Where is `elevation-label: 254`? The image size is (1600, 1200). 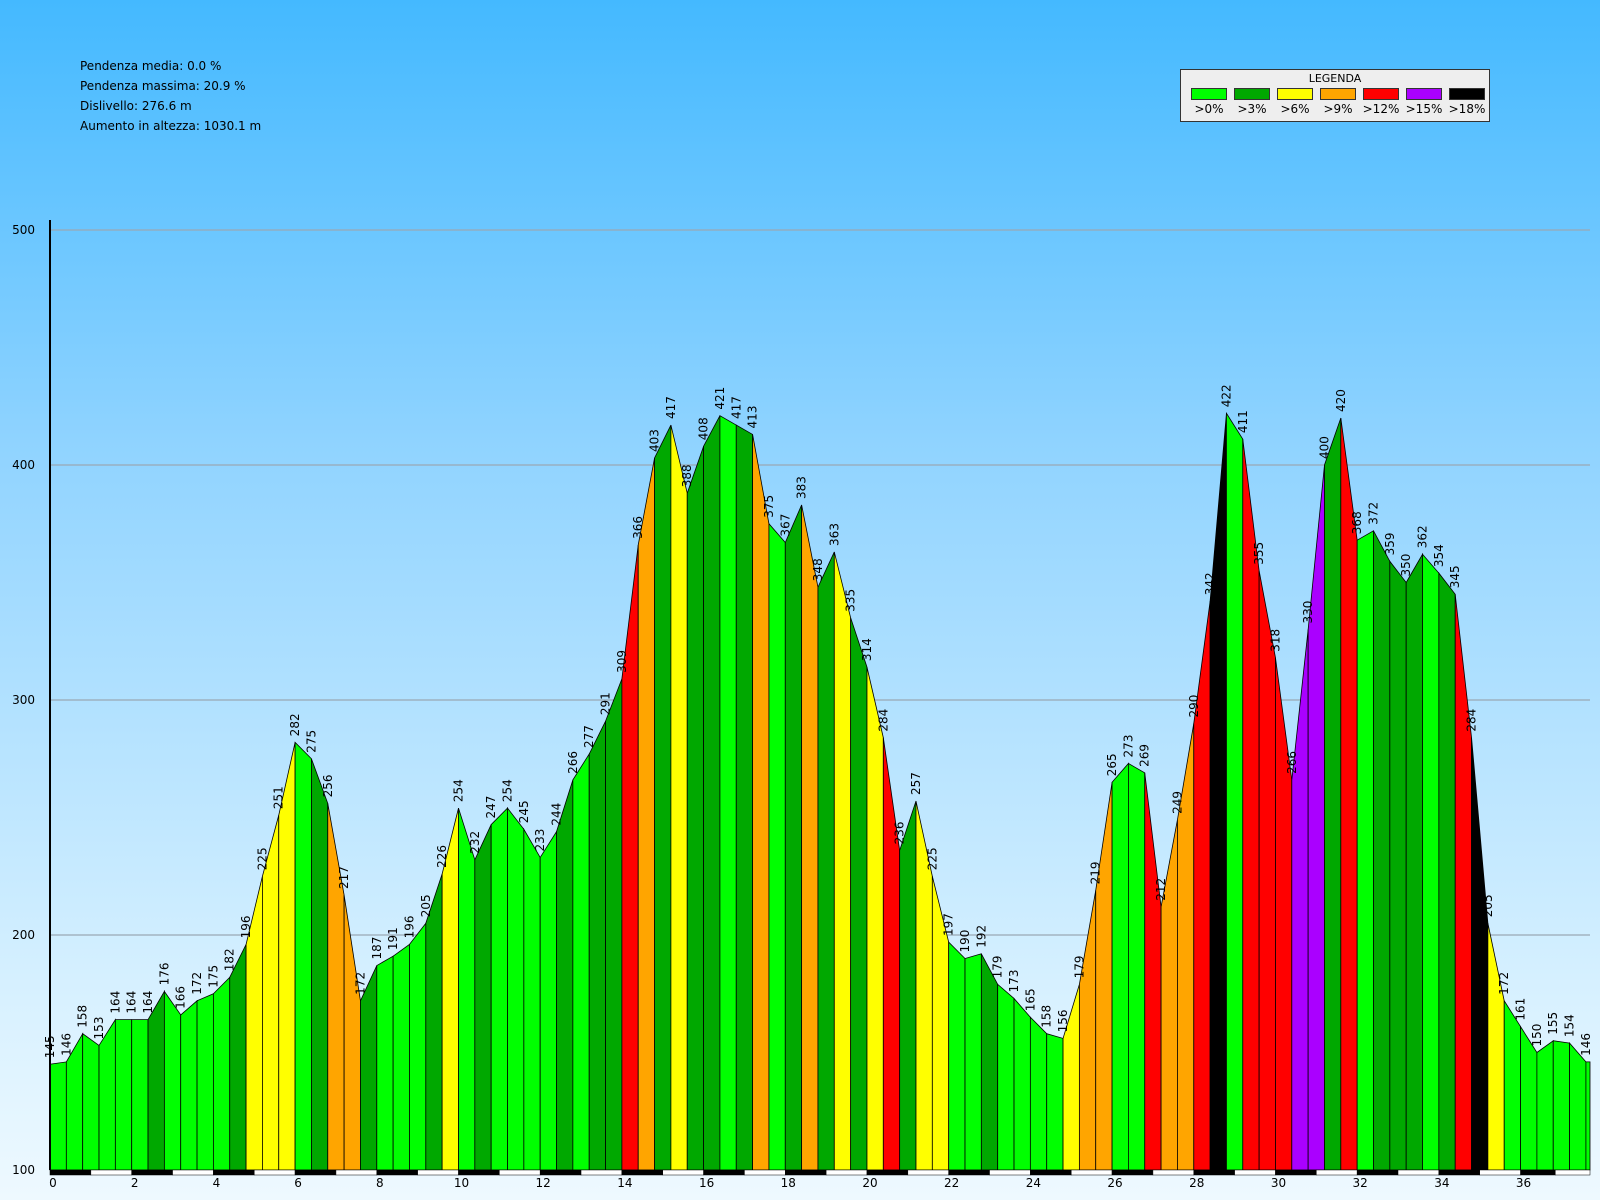
elevation-label: 254 is located at coordinates (508, 790).